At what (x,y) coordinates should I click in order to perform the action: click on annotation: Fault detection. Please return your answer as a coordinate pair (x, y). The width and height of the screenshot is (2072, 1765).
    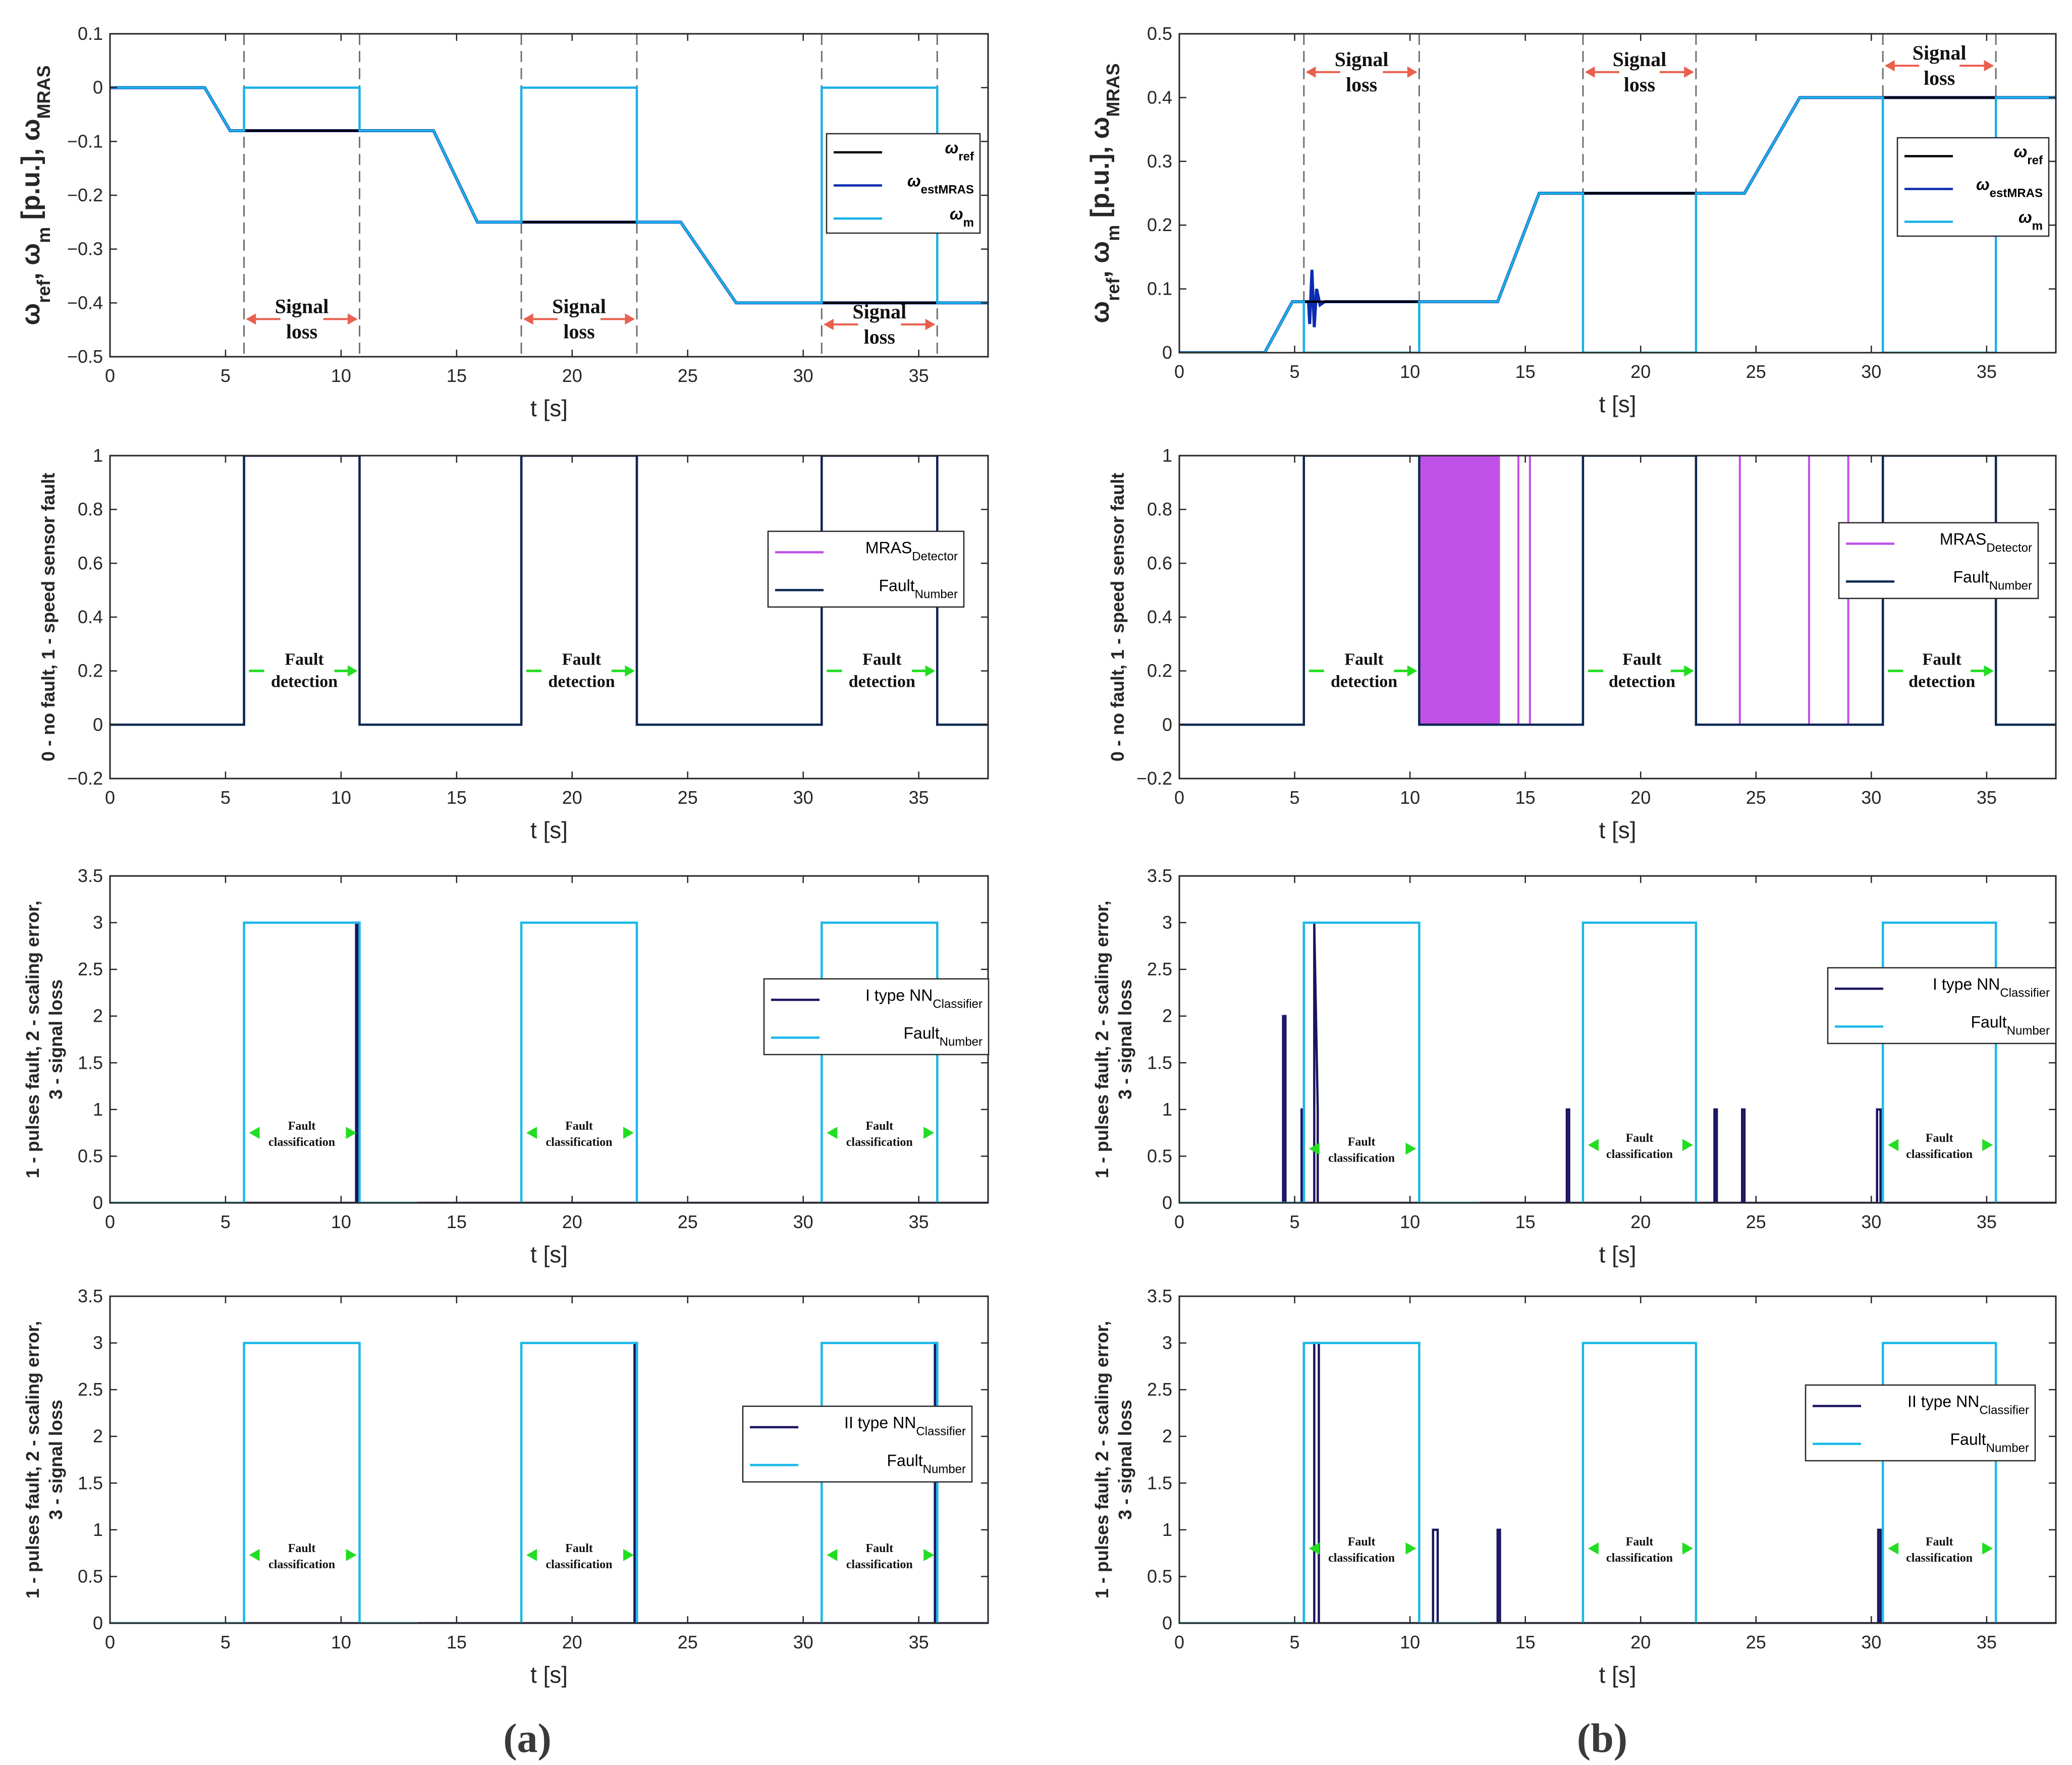
    Looking at the image, I should click on (1362, 670).